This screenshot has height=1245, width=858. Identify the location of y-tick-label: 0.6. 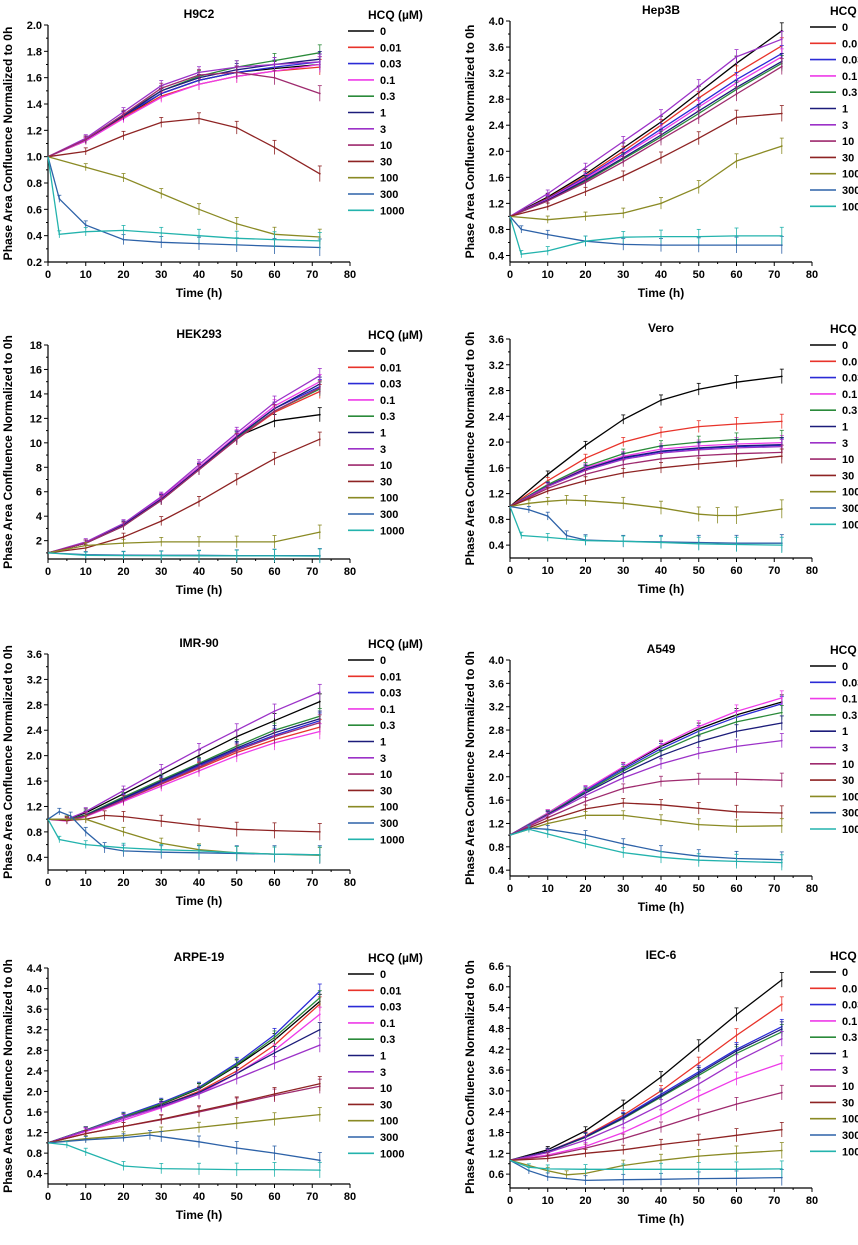
(34, 210).